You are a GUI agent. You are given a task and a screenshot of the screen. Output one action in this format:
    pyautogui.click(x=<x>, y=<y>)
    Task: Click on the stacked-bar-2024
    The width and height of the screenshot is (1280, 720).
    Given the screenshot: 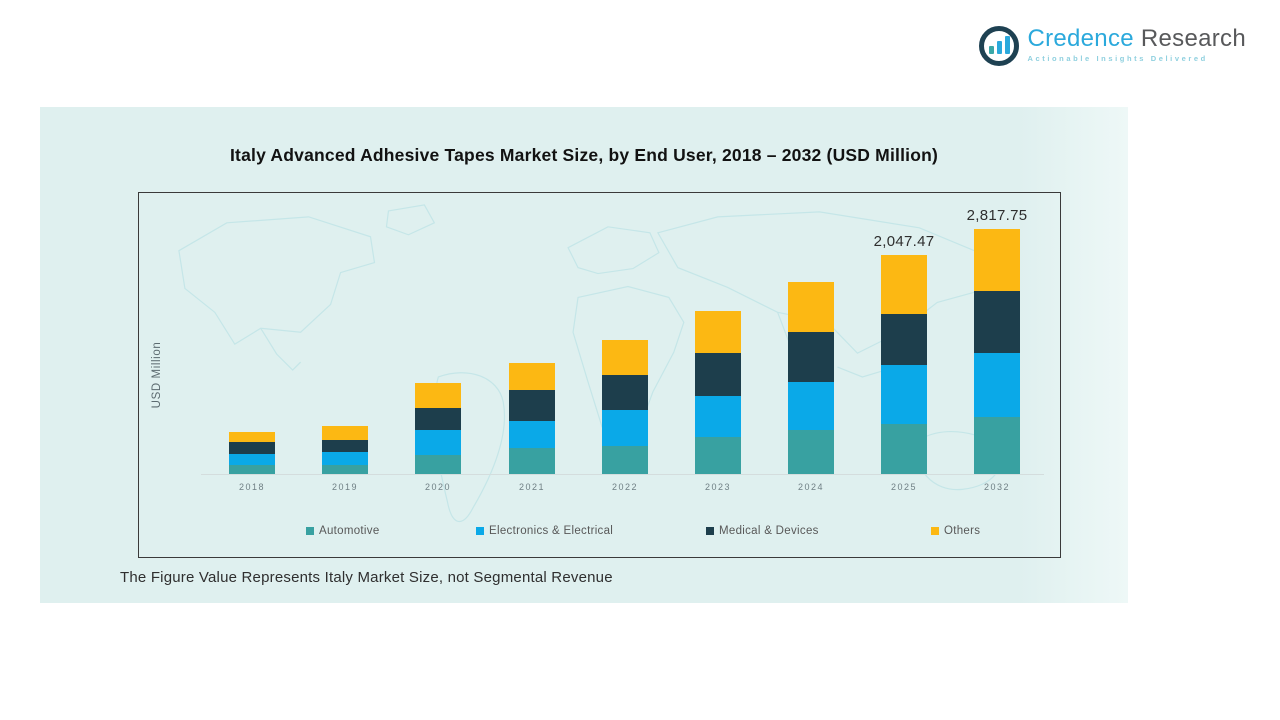 What is the action you would take?
    pyautogui.click(x=811, y=378)
    